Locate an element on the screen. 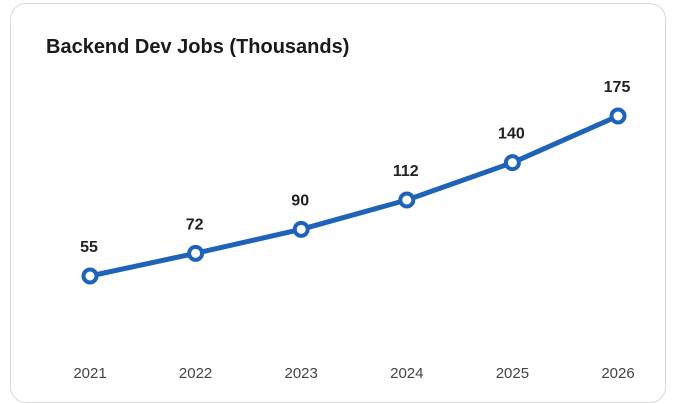  x-axis: 2021 2022 2023 2024 2025 2026 is located at coordinates (353, 373).